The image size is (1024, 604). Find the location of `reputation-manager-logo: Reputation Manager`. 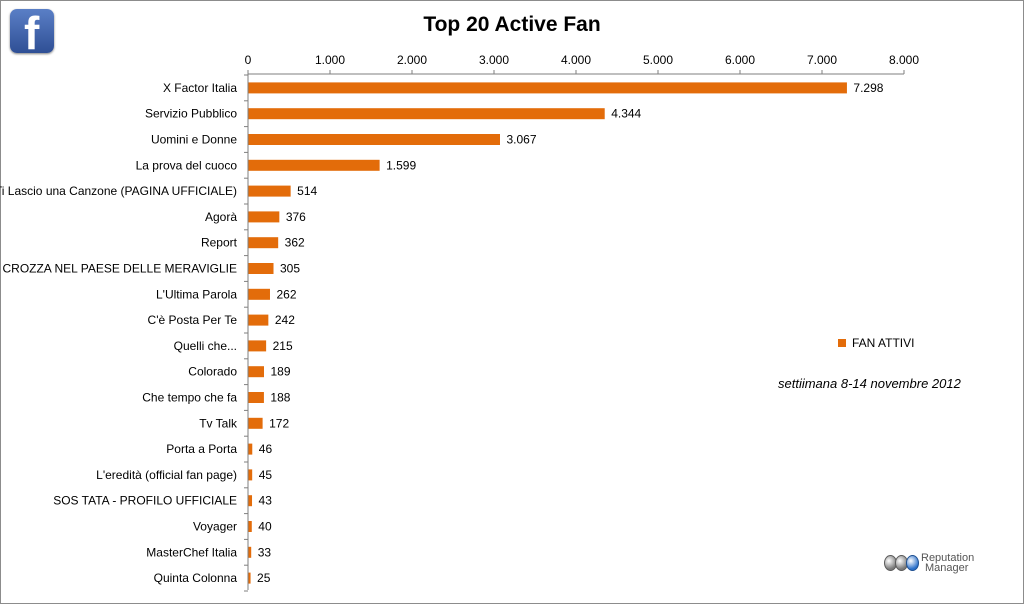

reputation-manager-logo: Reputation Manager is located at coordinates (929, 563).